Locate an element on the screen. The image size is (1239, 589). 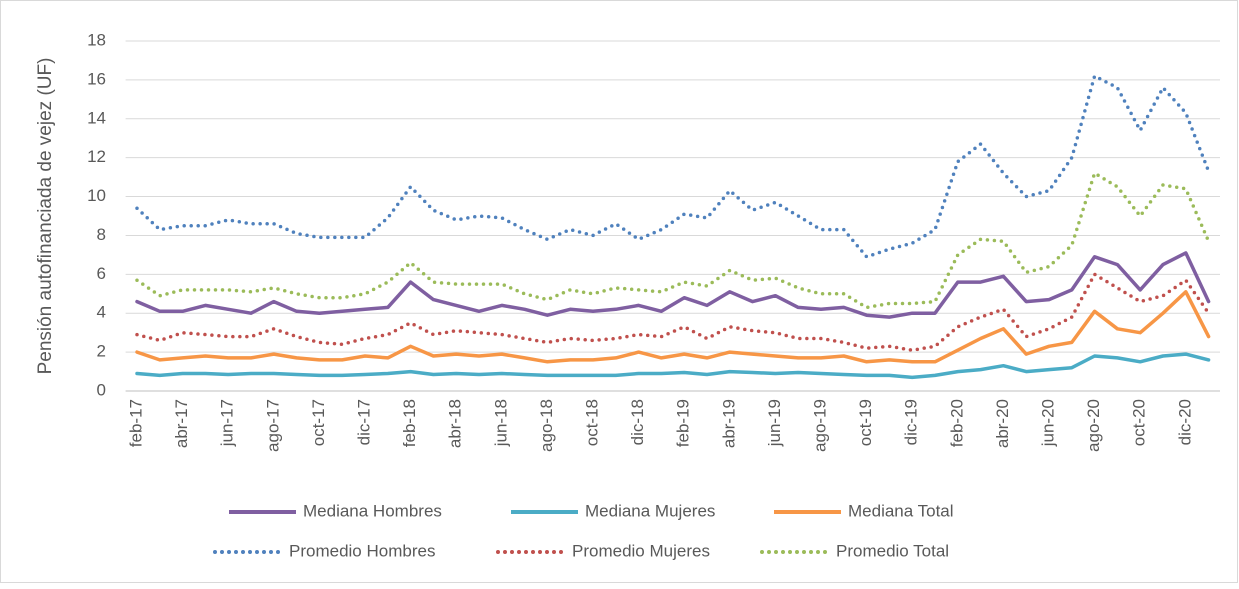
y-tick-label: 6 is located at coordinates (101, 273).